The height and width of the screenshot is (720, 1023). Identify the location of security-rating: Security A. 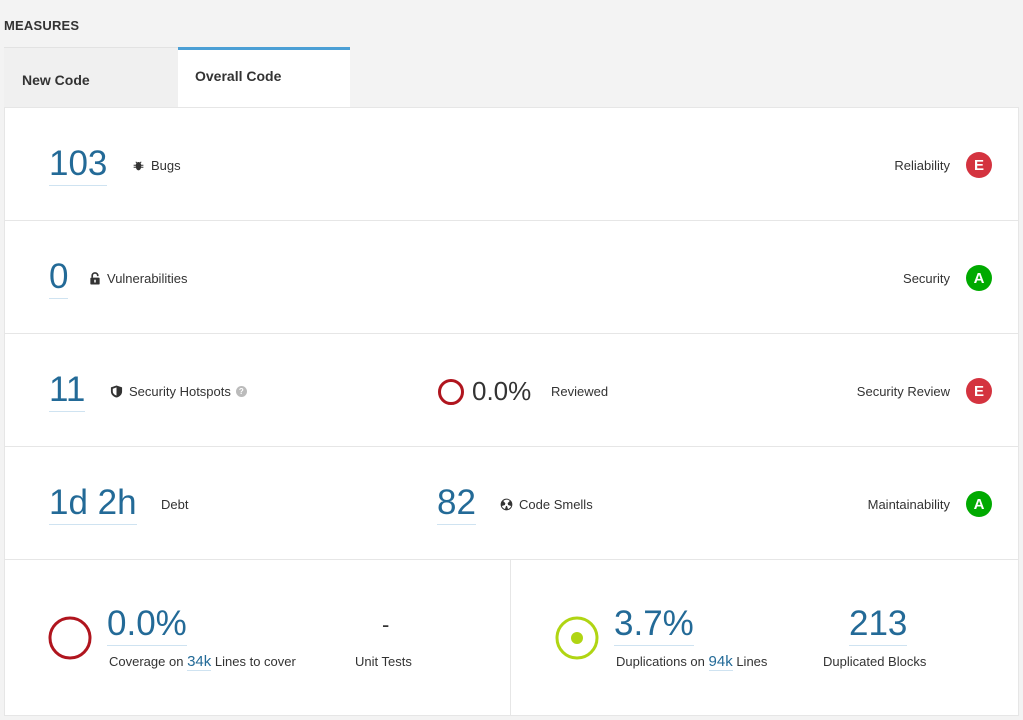
(947, 278).